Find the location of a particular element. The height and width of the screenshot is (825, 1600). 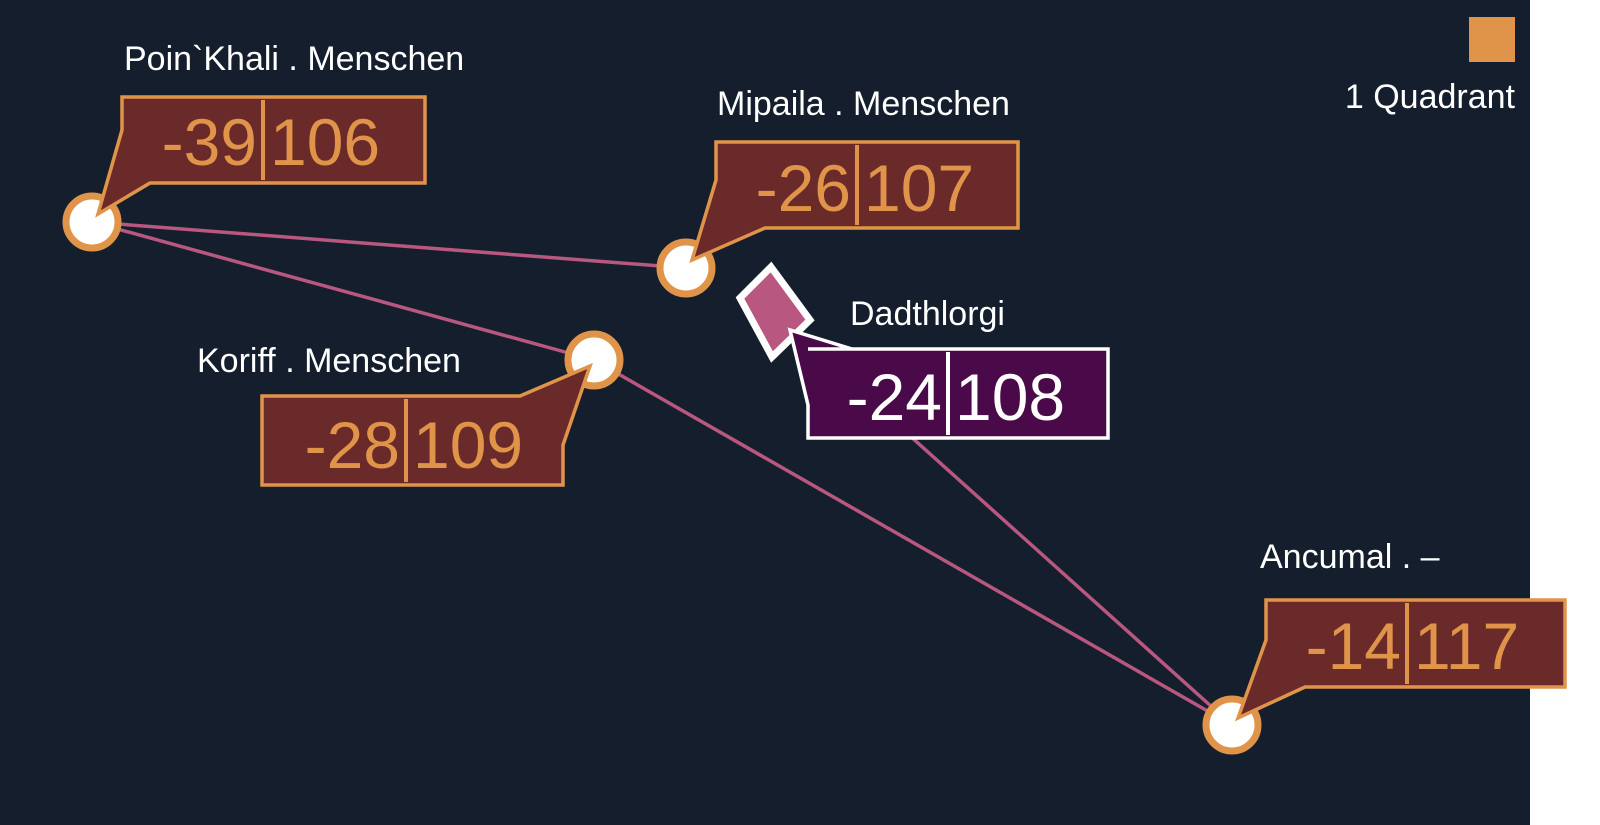

coord-y: 117 is located at coordinates (1466, 646).